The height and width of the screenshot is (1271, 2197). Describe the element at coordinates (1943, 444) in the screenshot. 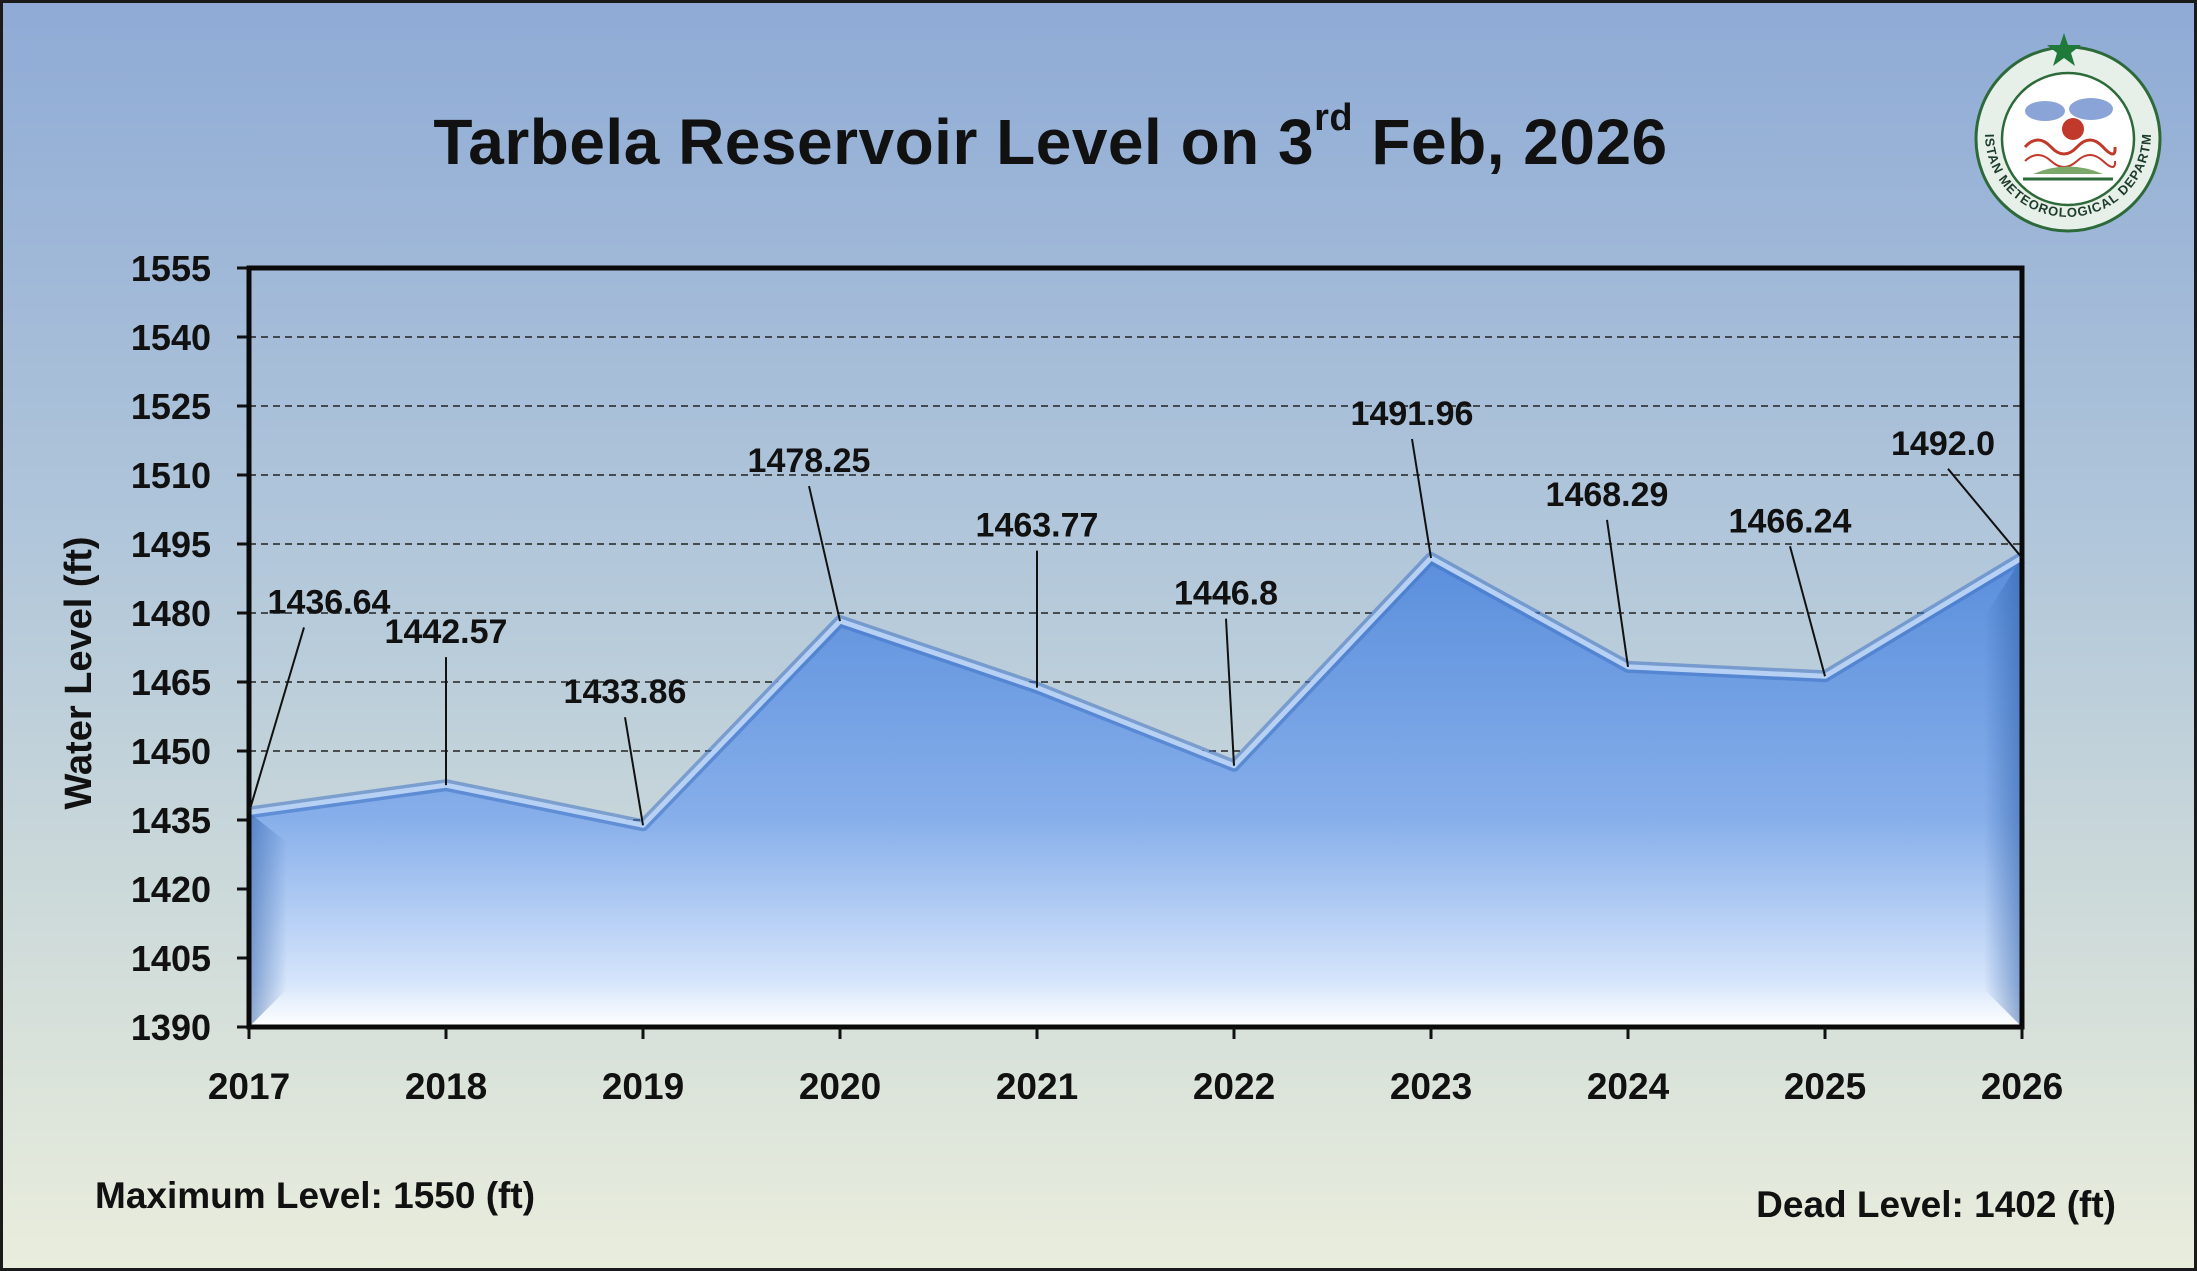

I see `data-label: 1492.0` at that location.